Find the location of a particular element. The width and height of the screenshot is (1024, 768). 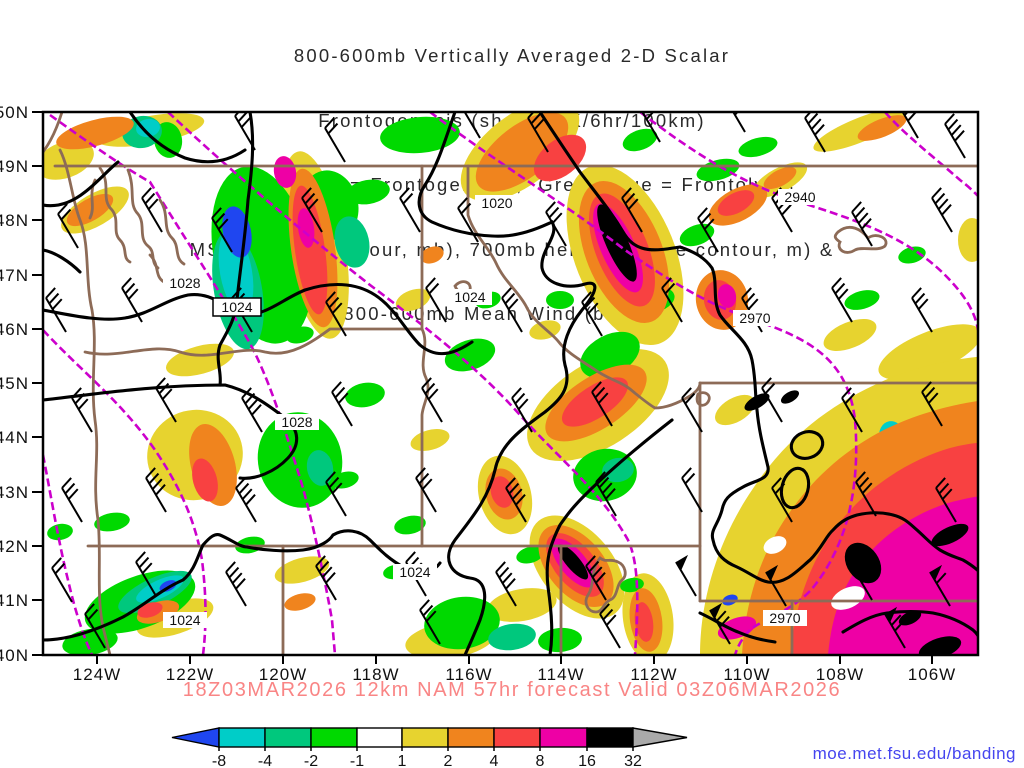

lat-tick-label: 42N is located at coordinates (14, 546).